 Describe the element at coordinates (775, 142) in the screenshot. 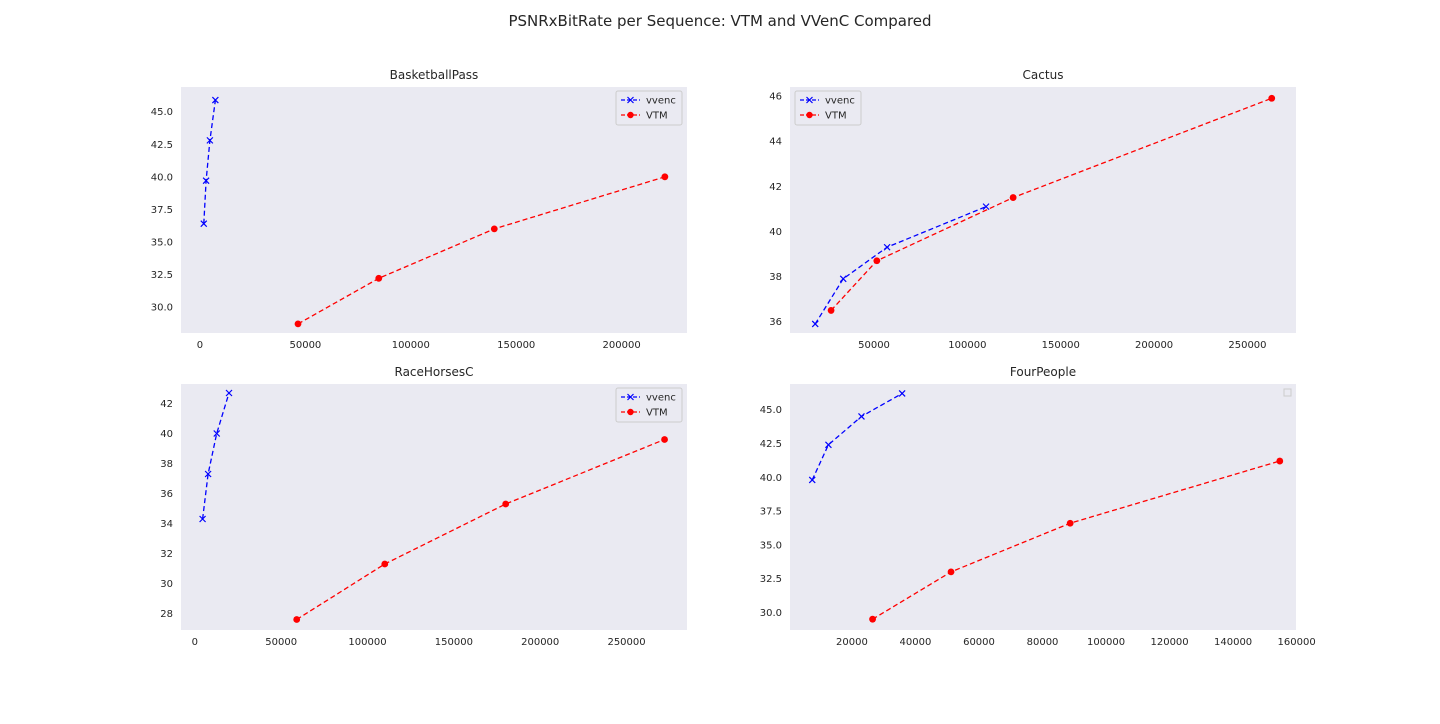

I see `y-tick-label: 44` at that location.